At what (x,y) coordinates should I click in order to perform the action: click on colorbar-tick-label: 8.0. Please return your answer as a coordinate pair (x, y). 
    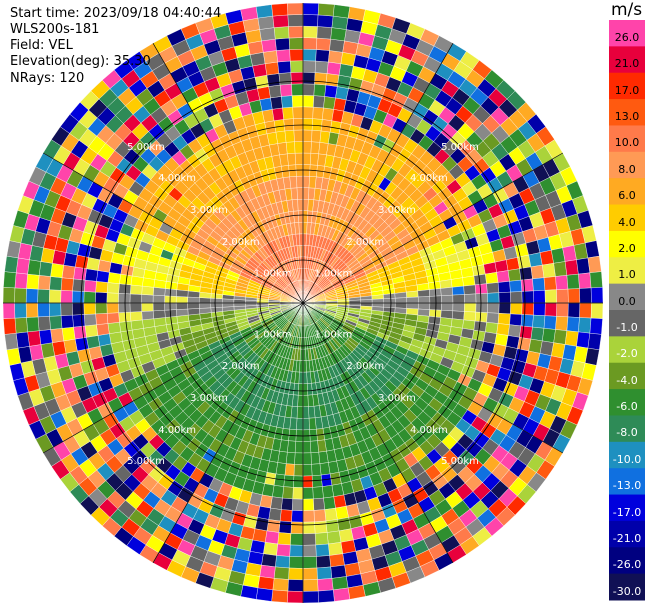
    Looking at the image, I should click on (627, 169).